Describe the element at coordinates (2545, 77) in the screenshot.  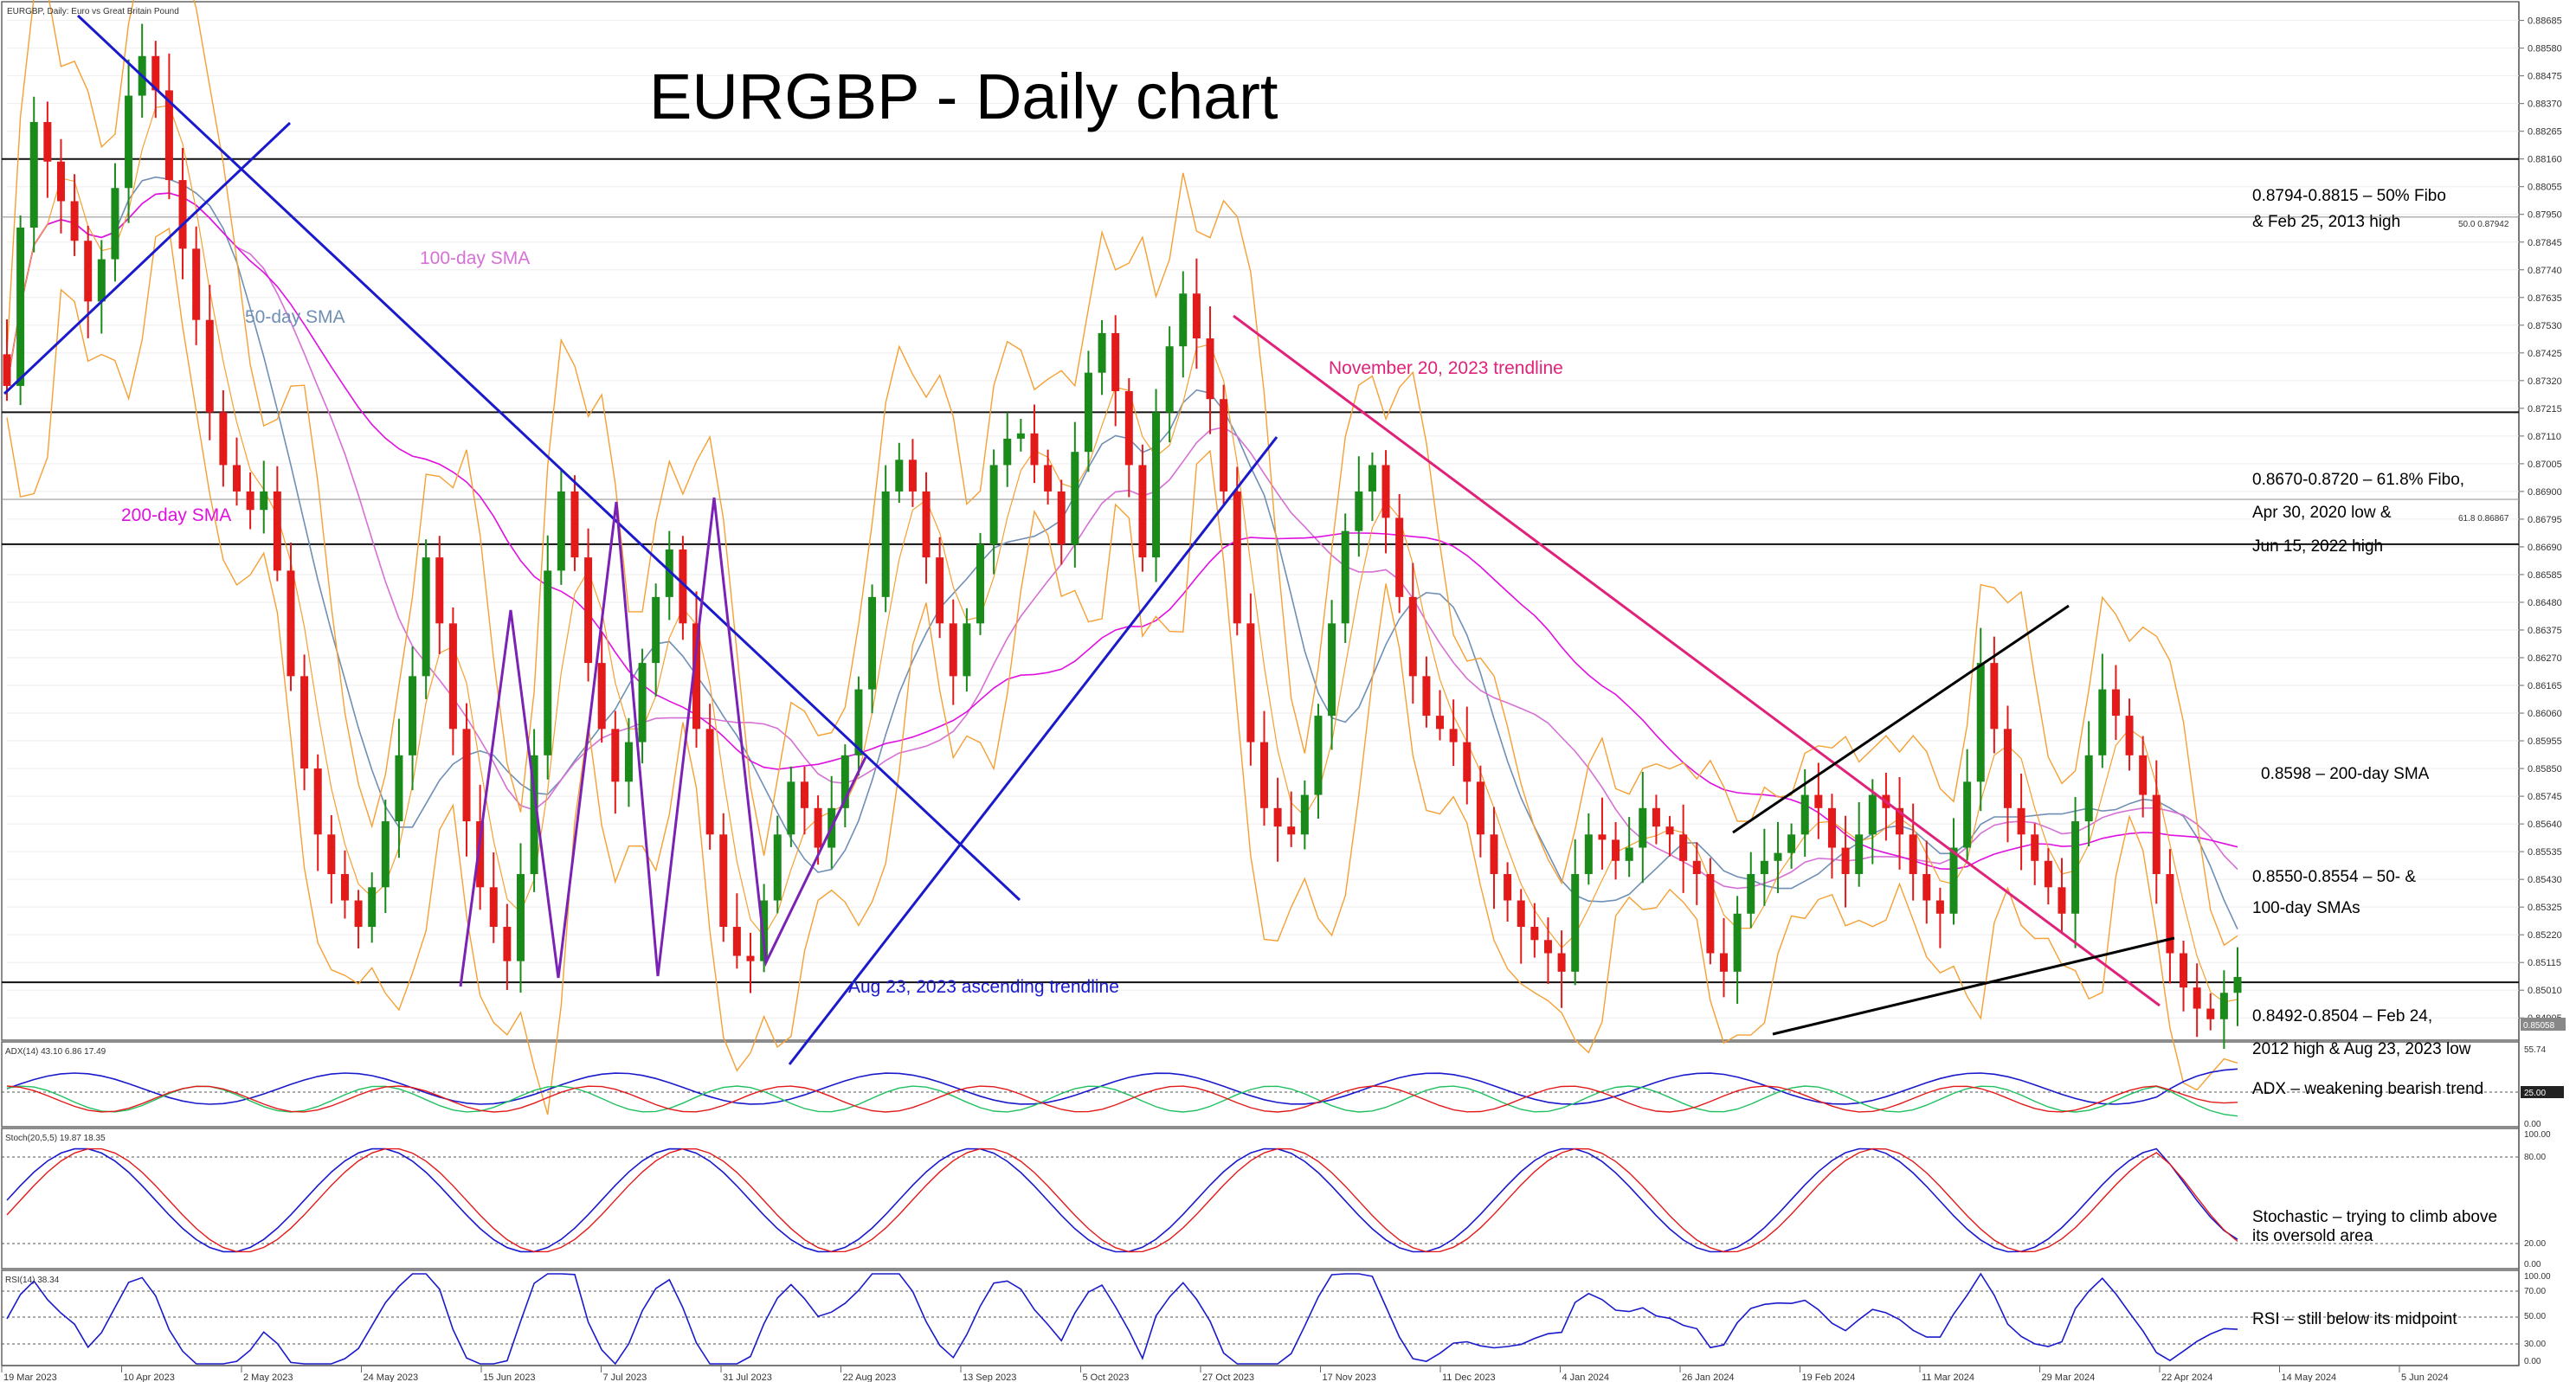
I see `price-tick-label: 0.88475` at that location.